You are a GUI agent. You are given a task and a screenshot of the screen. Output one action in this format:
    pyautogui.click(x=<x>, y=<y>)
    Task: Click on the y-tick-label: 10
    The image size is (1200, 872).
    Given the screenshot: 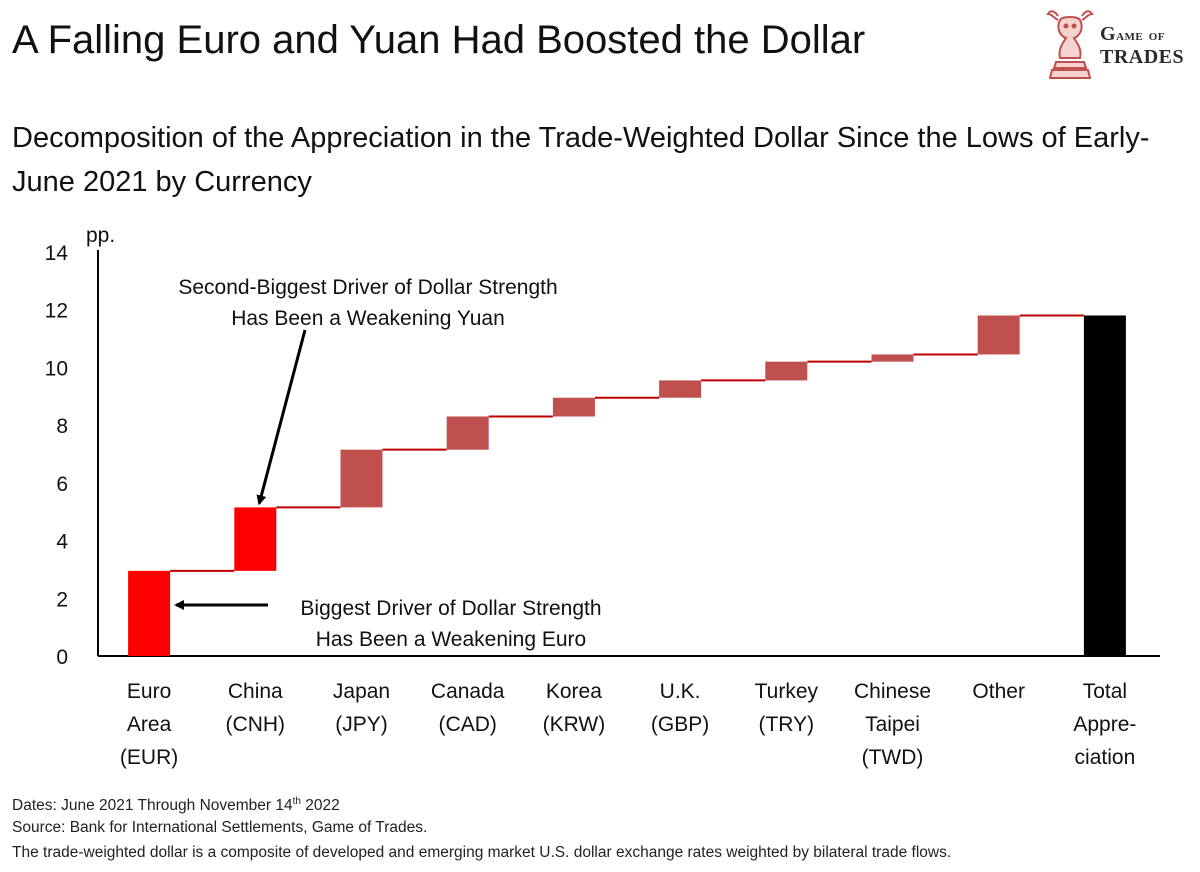 What is the action you would take?
    pyautogui.click(x=56, y=368)
    